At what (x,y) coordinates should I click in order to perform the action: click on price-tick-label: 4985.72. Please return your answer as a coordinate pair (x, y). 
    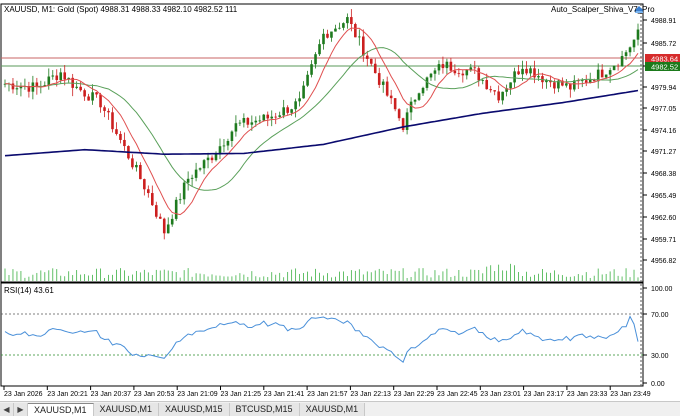
    Looking at the image, I should click on (663, 44).